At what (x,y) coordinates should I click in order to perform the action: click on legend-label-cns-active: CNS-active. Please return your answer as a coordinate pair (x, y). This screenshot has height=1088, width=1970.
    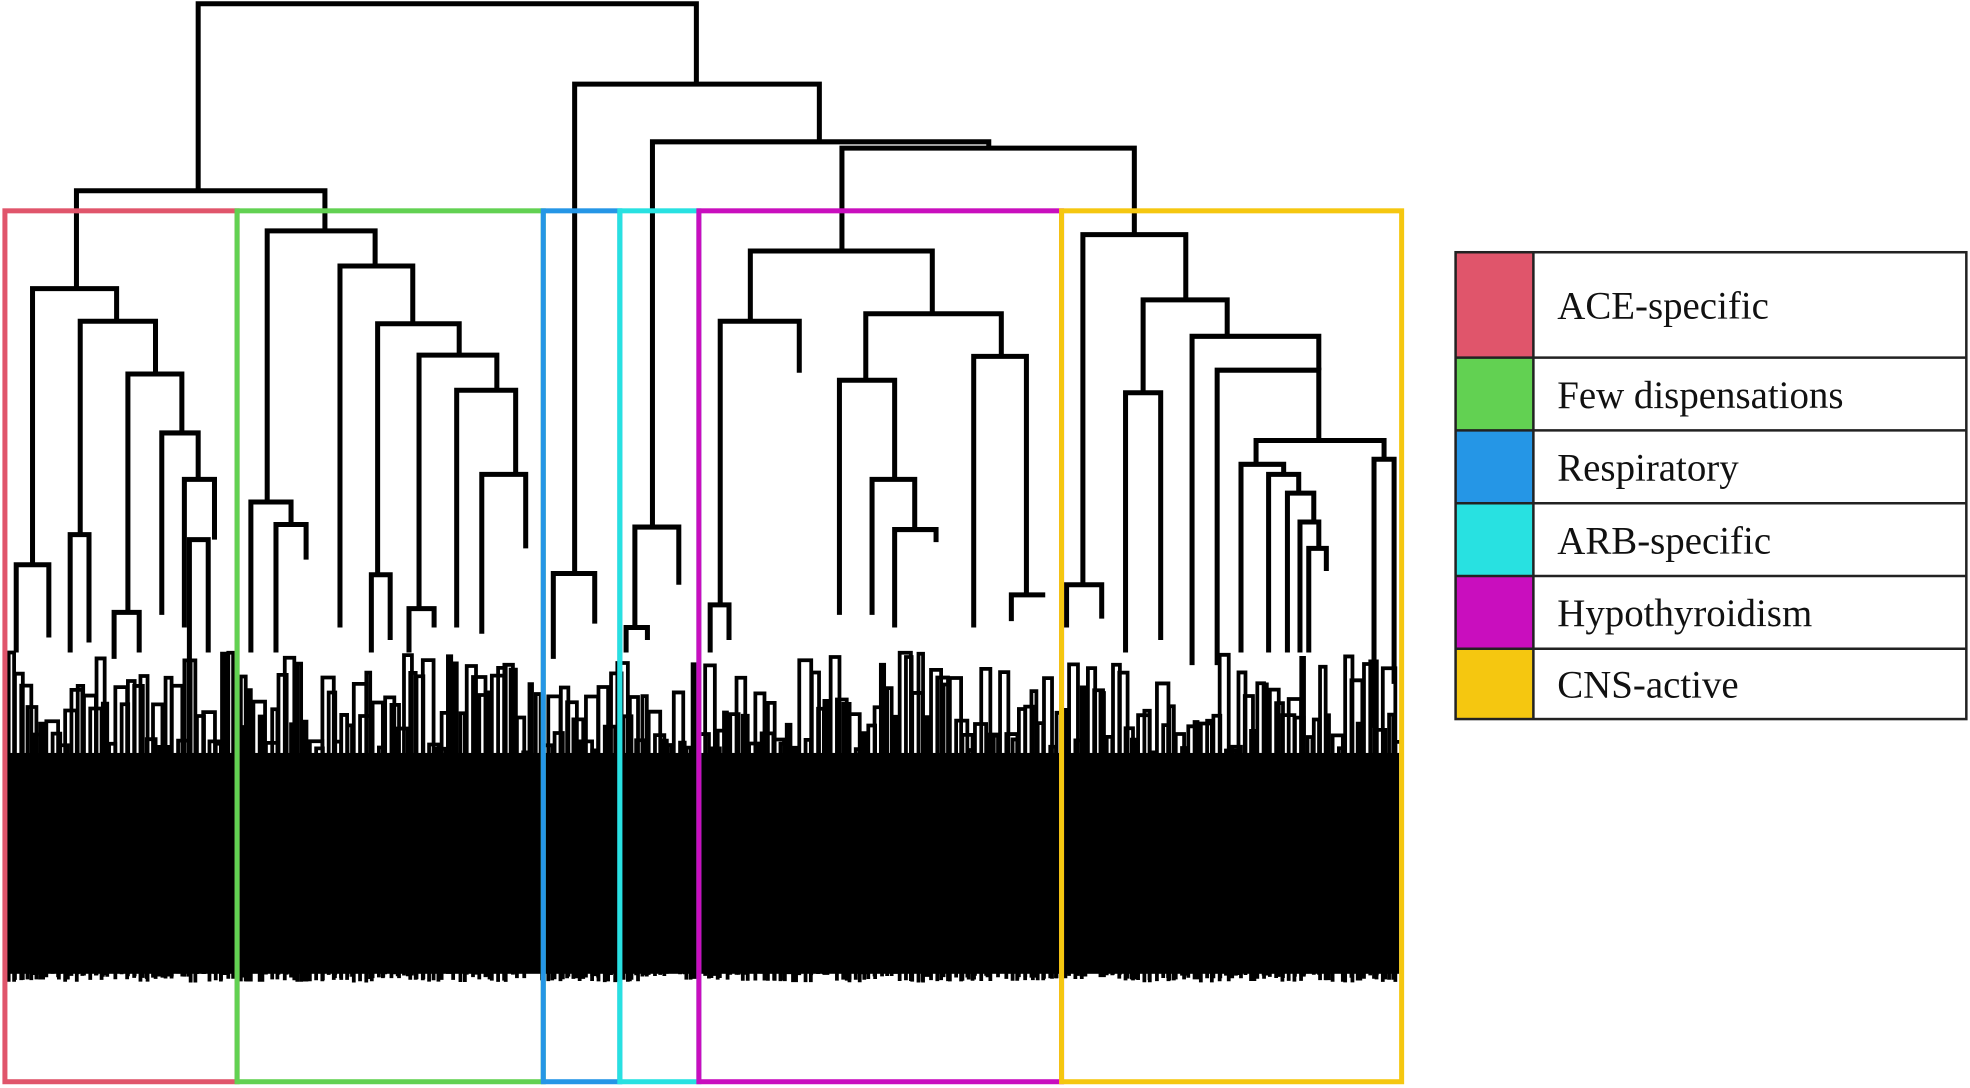
    Looking at the image, I should click on (1647, 685).